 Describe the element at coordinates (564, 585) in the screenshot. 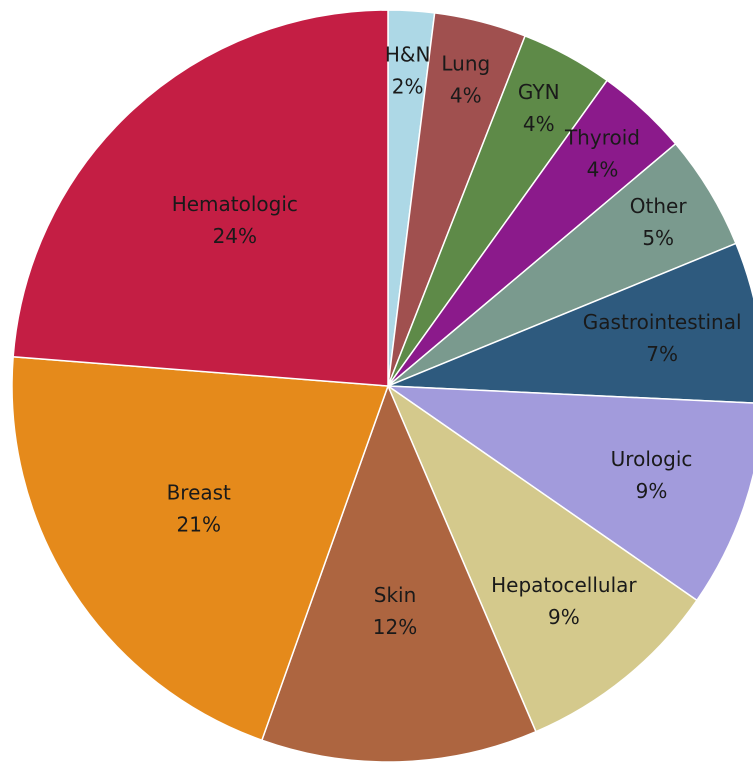

I see `slice-label: Hepatocellular` at that location.